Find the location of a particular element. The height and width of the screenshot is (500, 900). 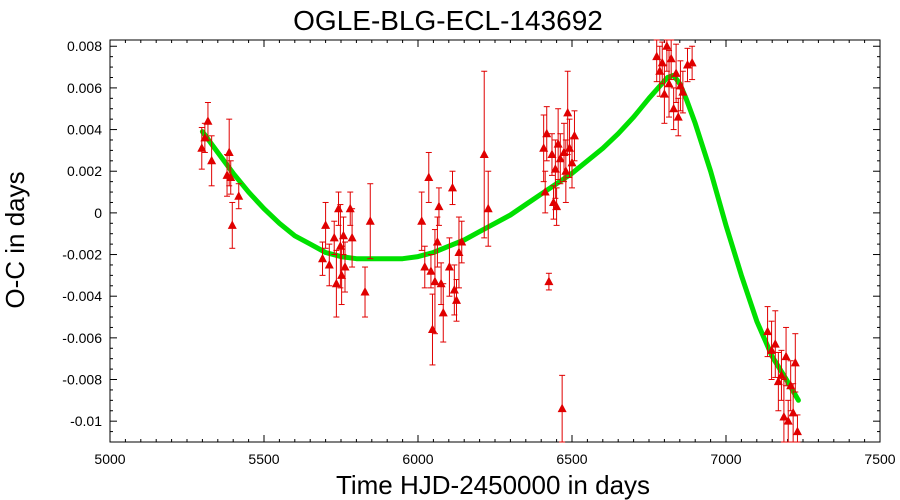

y-tick-label: -0.006 is located at coordinates (82, 338).